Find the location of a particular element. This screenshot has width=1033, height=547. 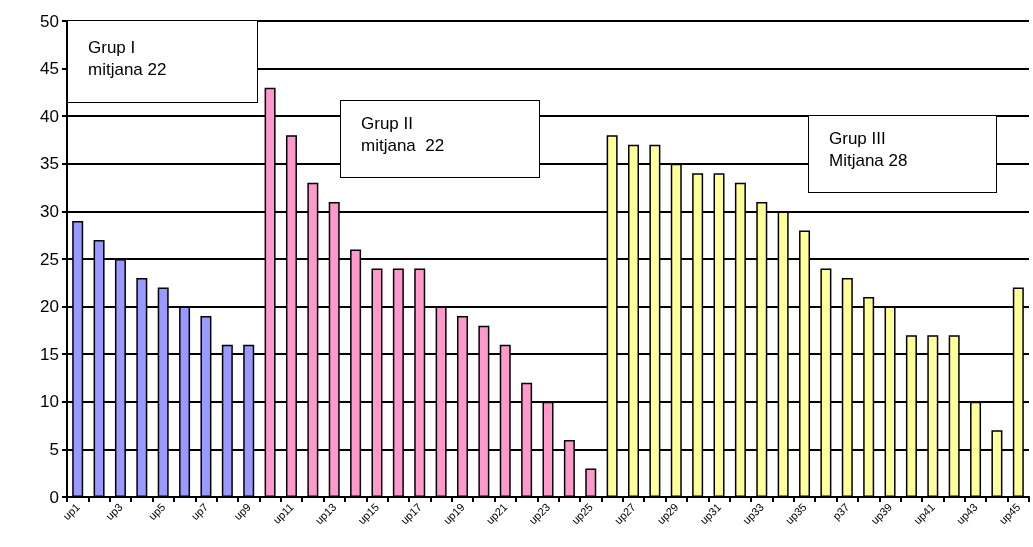

x-tick-label: up1 is located at coordinates (71, 511).